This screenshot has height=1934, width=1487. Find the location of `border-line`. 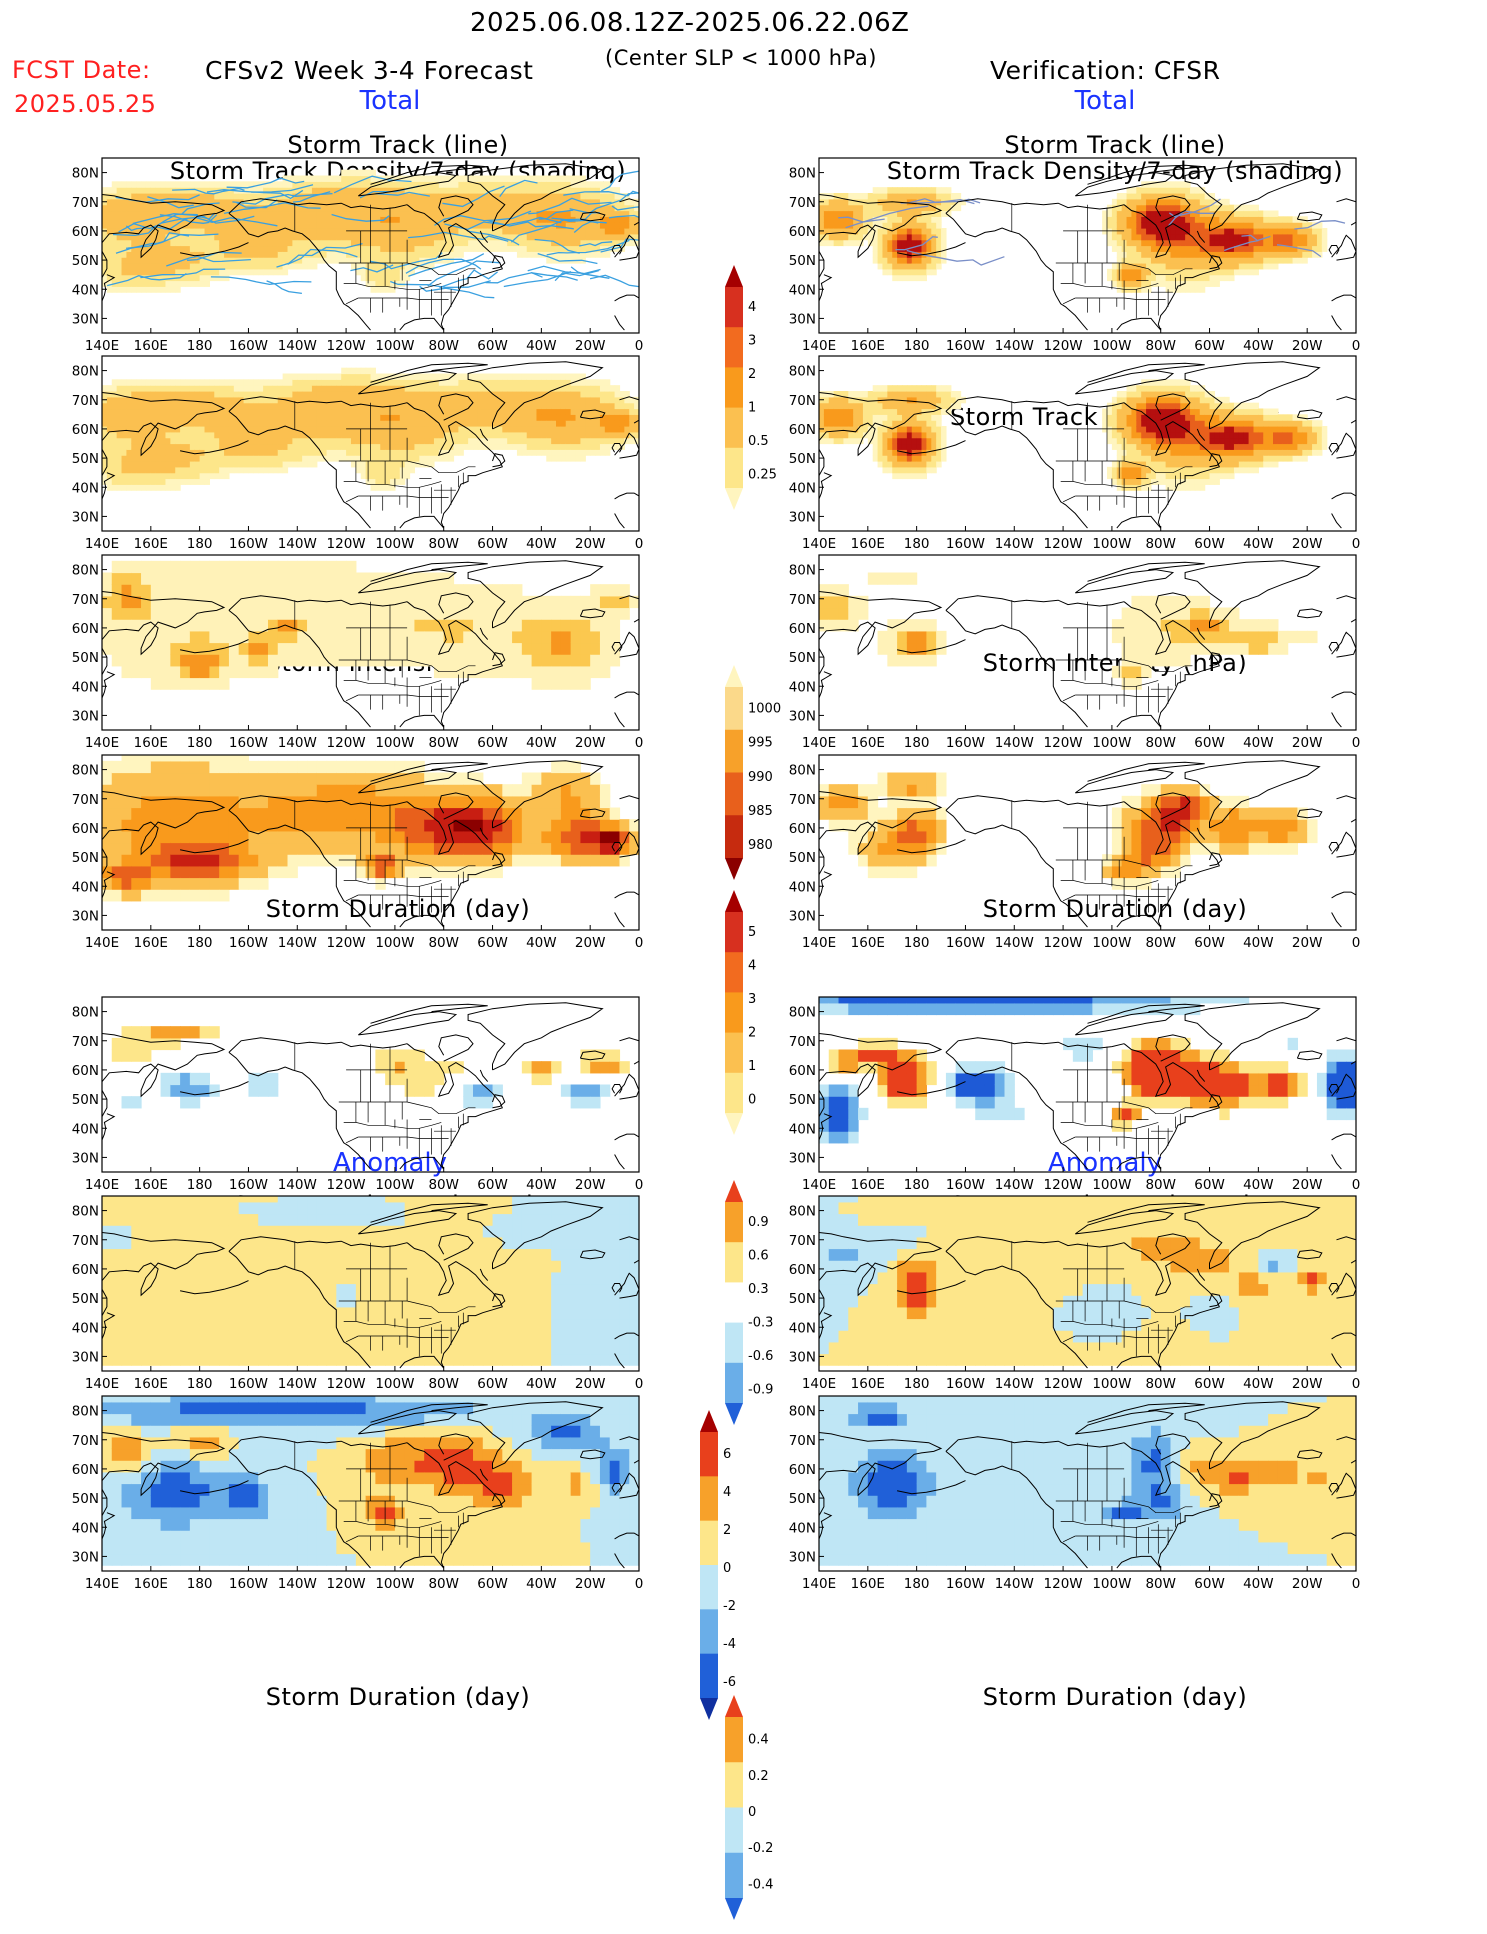

border-line is located at coordinates (403, 299).